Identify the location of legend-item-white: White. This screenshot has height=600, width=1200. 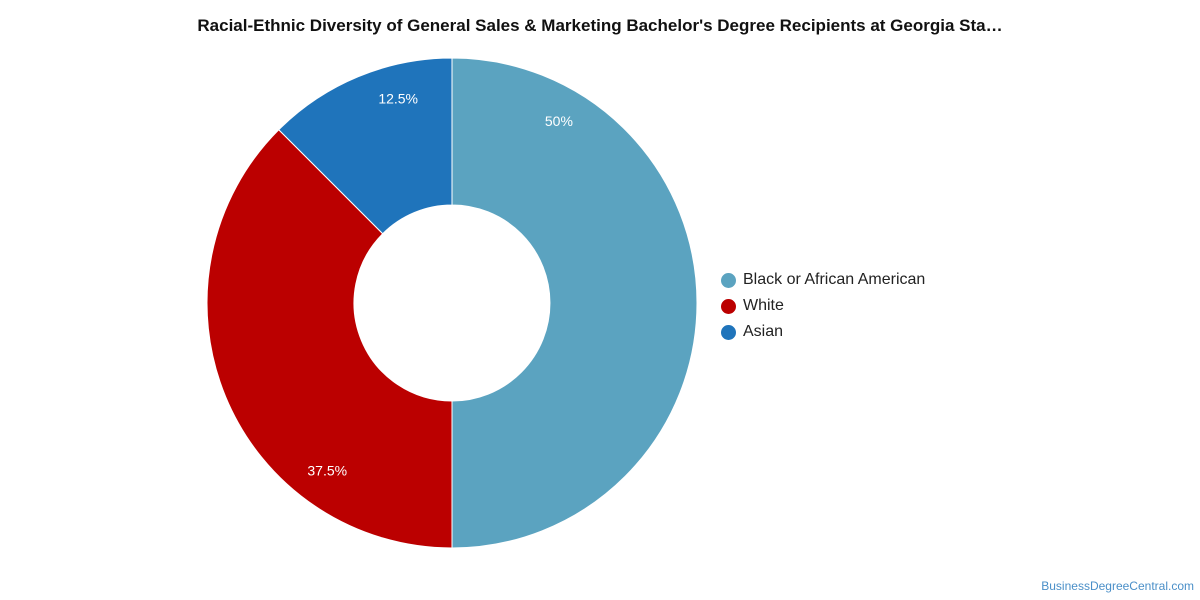
(823, 306).